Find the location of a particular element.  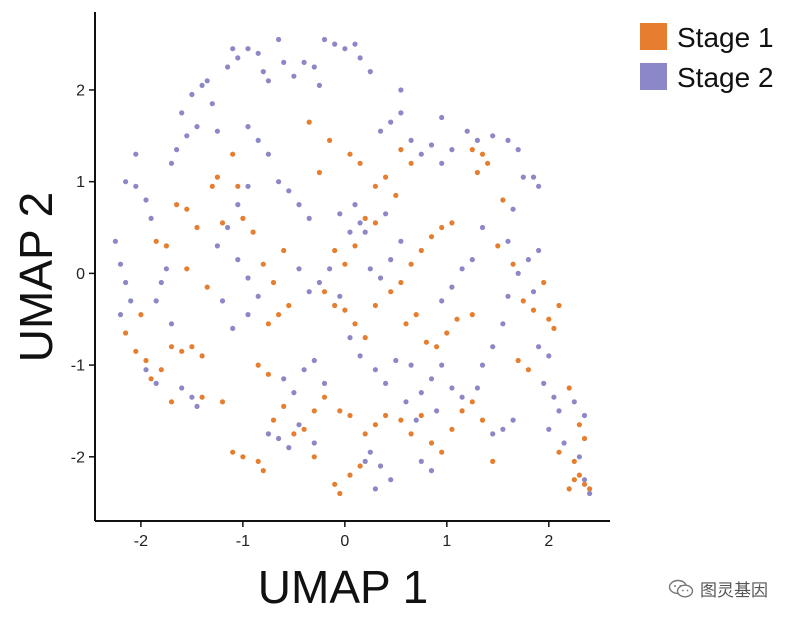

x-tick-label: 1 is located at coordinates (446, 541).